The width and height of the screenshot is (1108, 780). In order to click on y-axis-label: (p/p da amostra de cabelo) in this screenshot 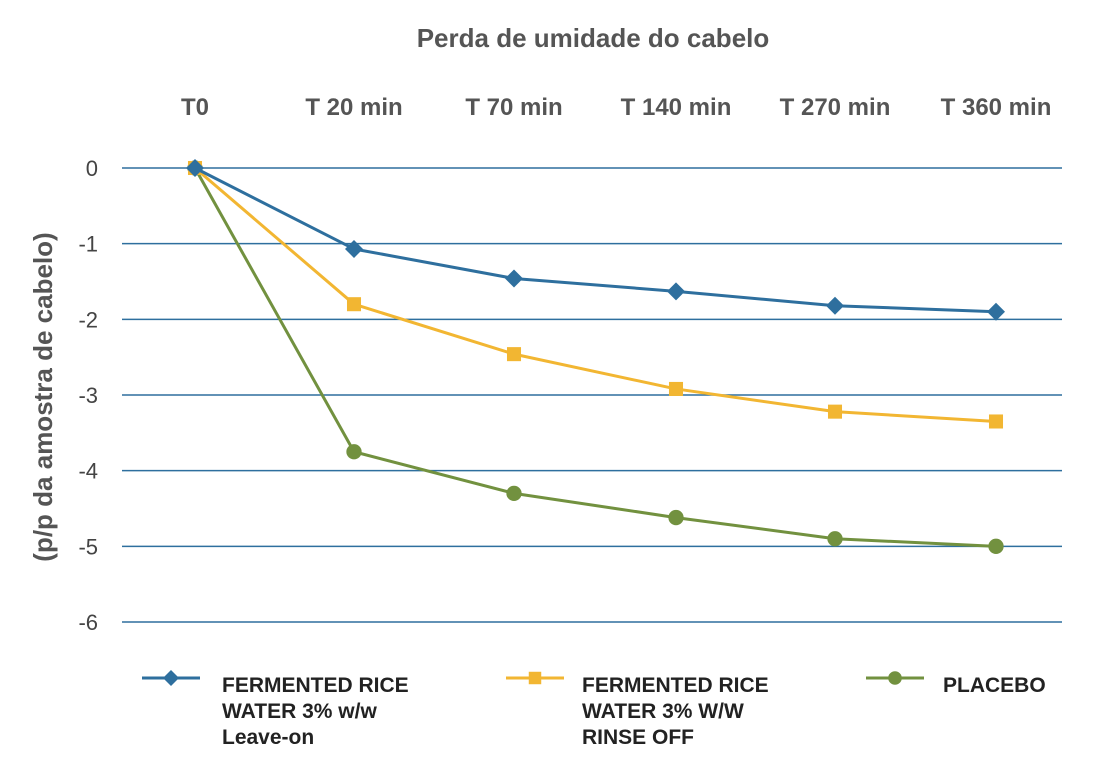, I will do `click(43, 396)`.